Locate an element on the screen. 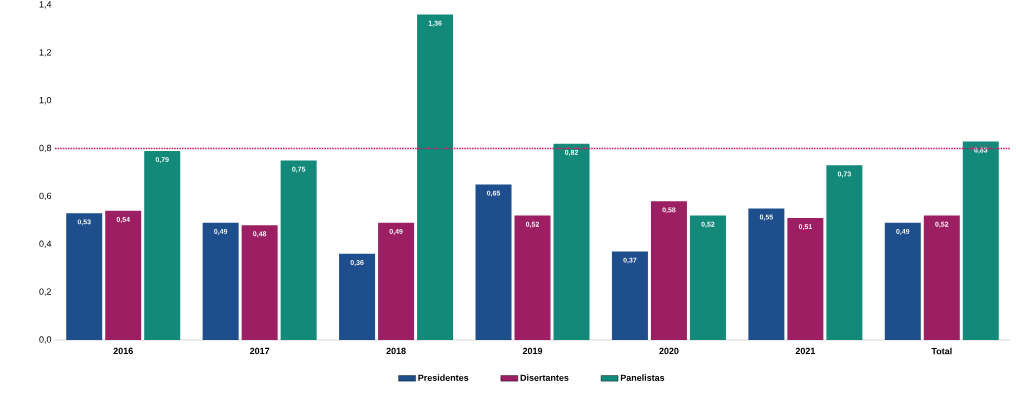 The width and height of the screenshot is (1016, 411). x-tick-label: 2017 is located at coordinates (259, 351).